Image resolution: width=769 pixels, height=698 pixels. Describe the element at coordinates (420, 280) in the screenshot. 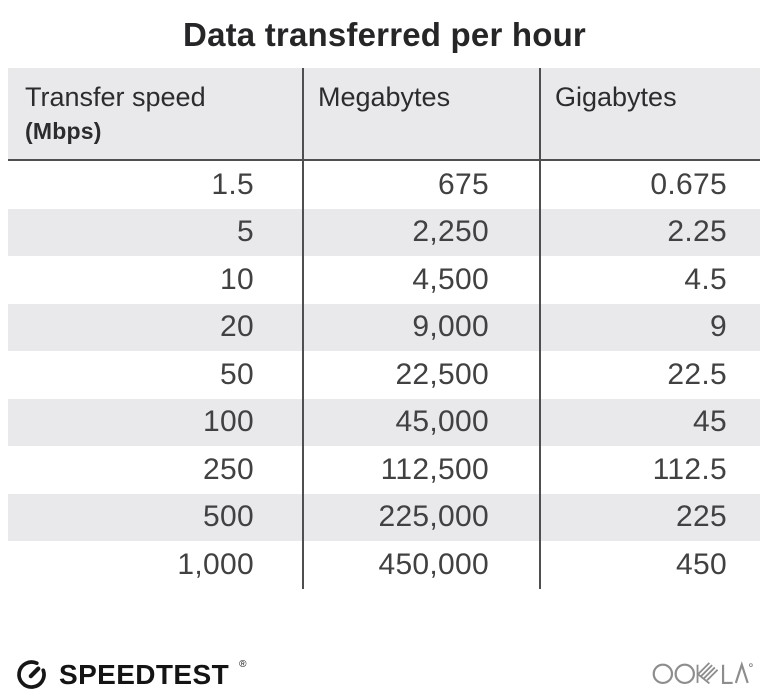

I see `cell-megabytes: 4,500` at that location.